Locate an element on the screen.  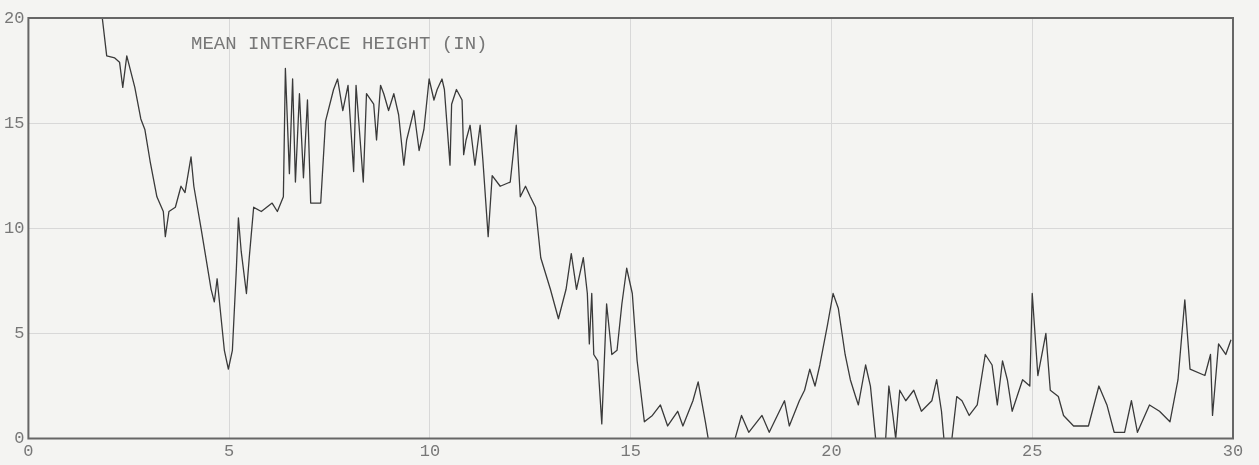
x-tick-label: 15 is located at coordinates (630, 452).